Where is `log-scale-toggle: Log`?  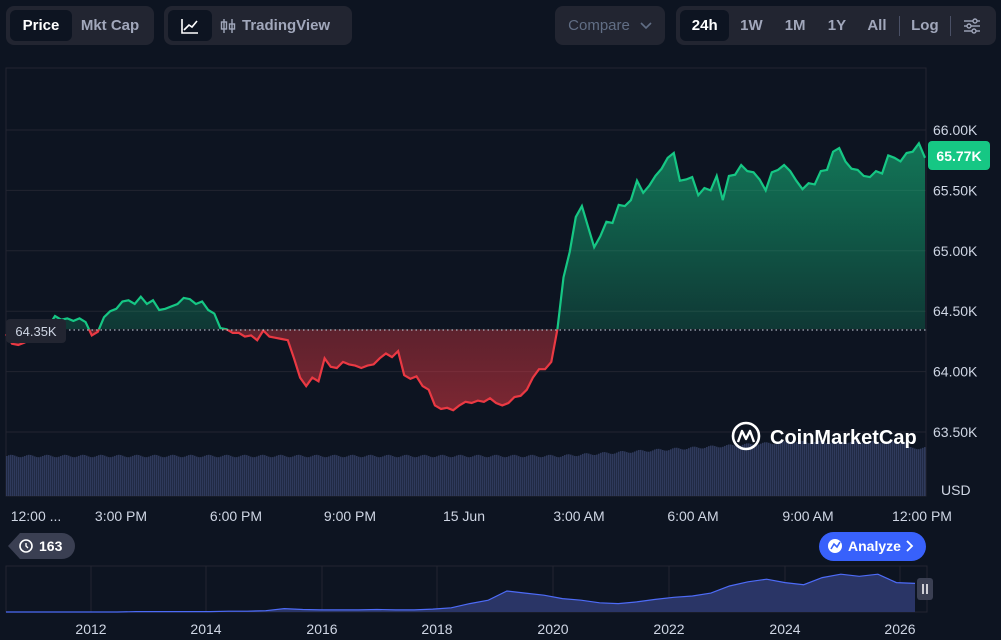 log-scale-toggle: Log is located at coordinates (925, 25).